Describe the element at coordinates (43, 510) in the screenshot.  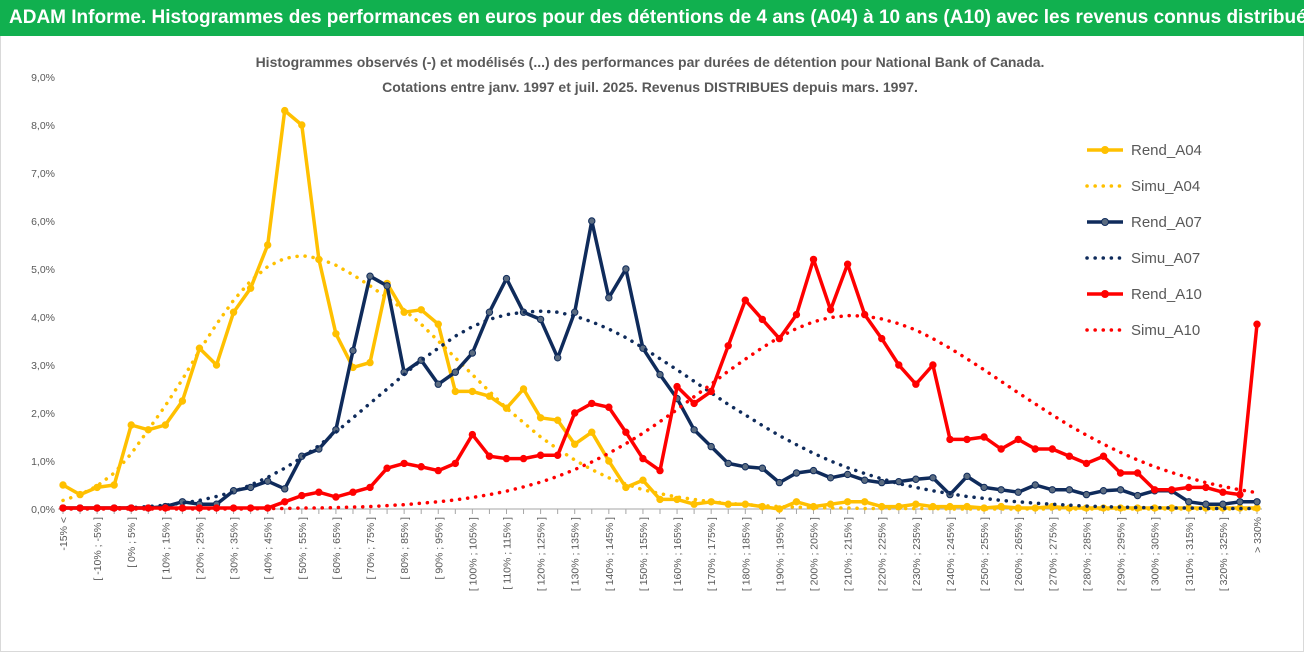
I see `y-tick-label: 0,0%` at that location.